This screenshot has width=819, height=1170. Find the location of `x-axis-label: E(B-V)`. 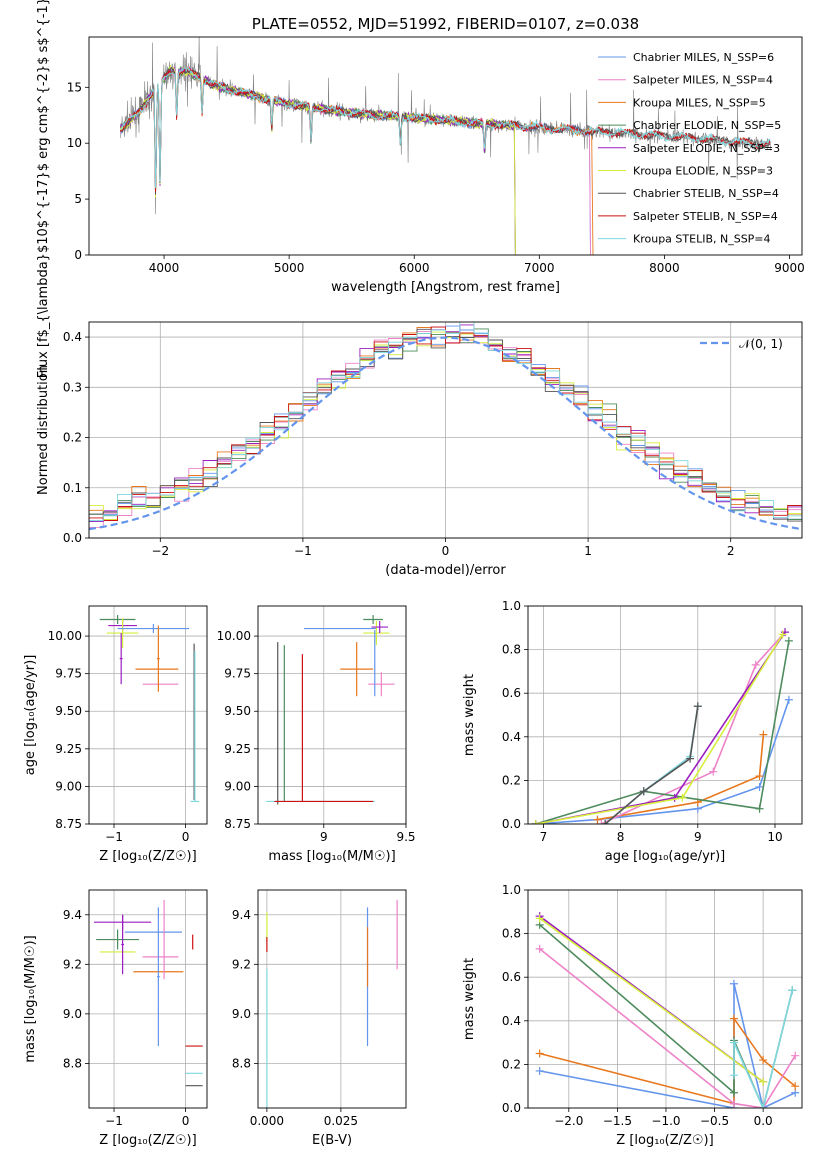

x-axis-label: E(B-V) is located at coordinates (332, 1140).